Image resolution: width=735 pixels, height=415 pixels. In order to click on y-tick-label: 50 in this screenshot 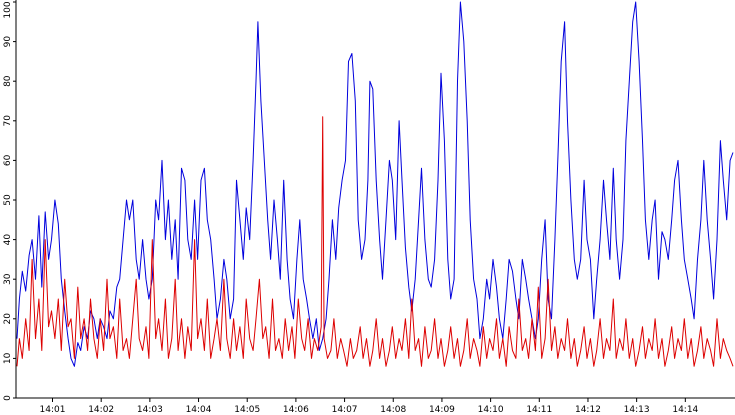, I will do `click(8, 200)`.